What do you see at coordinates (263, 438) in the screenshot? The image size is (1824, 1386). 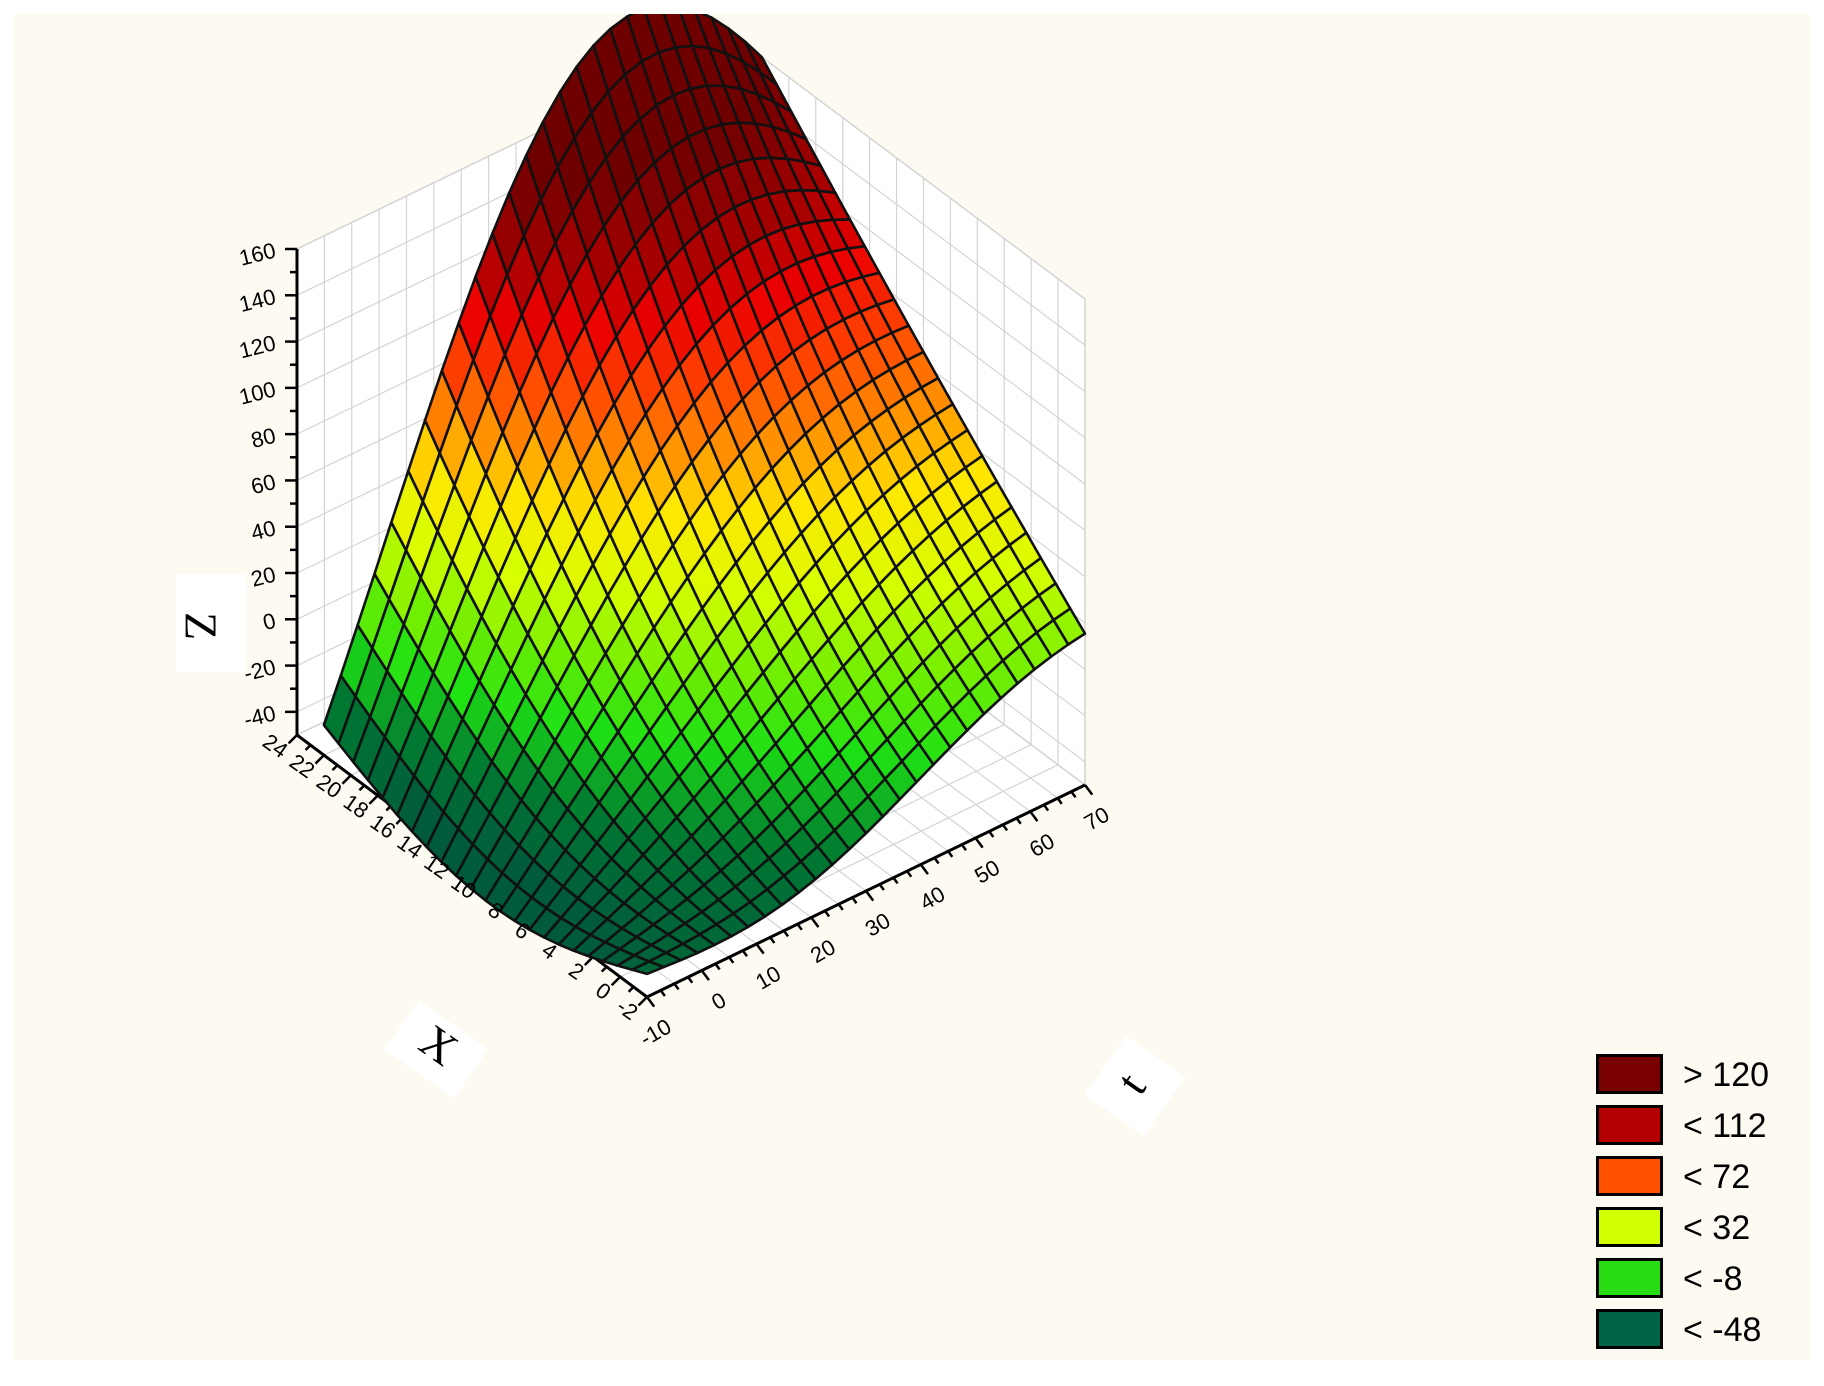 I see `z-tick-label: 80` at bounding box center [263, 438].